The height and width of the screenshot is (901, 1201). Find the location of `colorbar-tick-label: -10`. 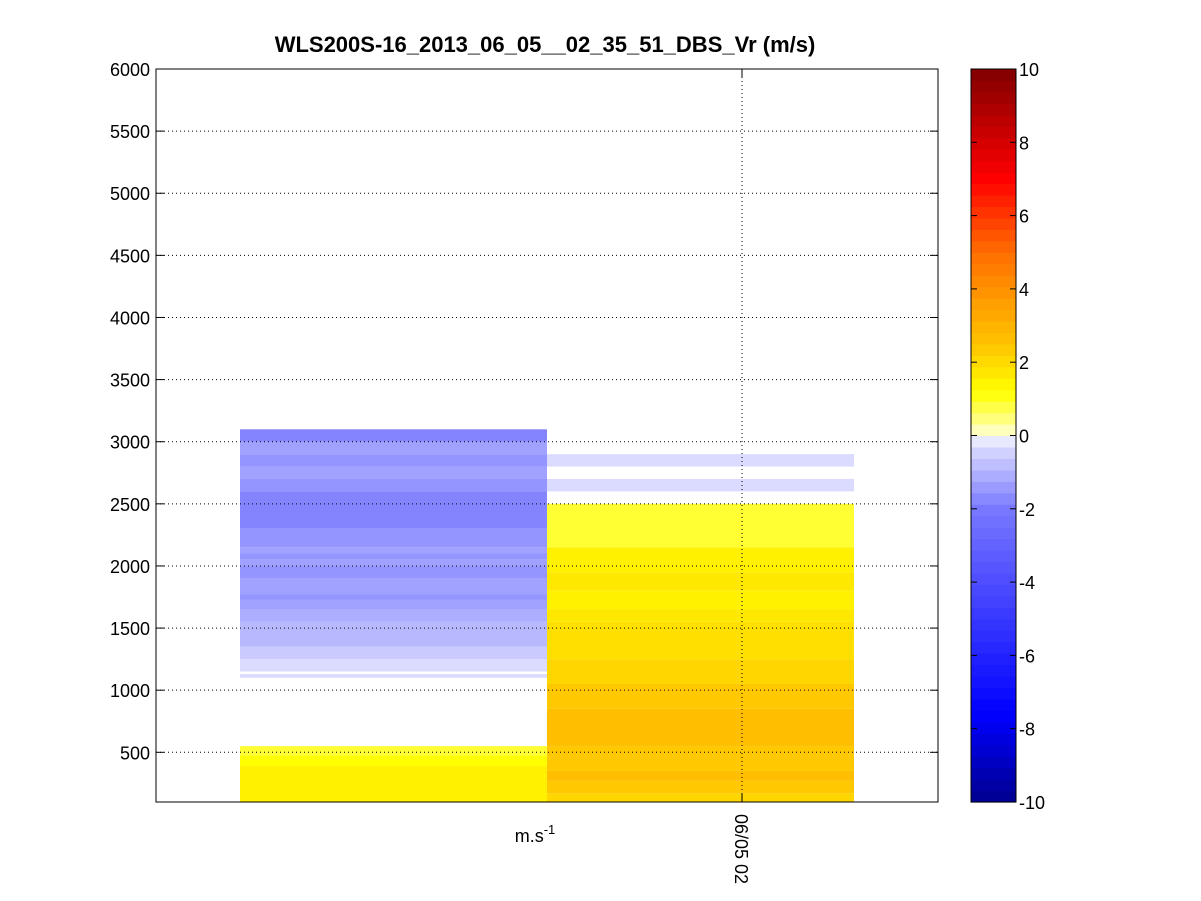

colorbar-tick-label: -10 is located at coordinates (1032, 803).